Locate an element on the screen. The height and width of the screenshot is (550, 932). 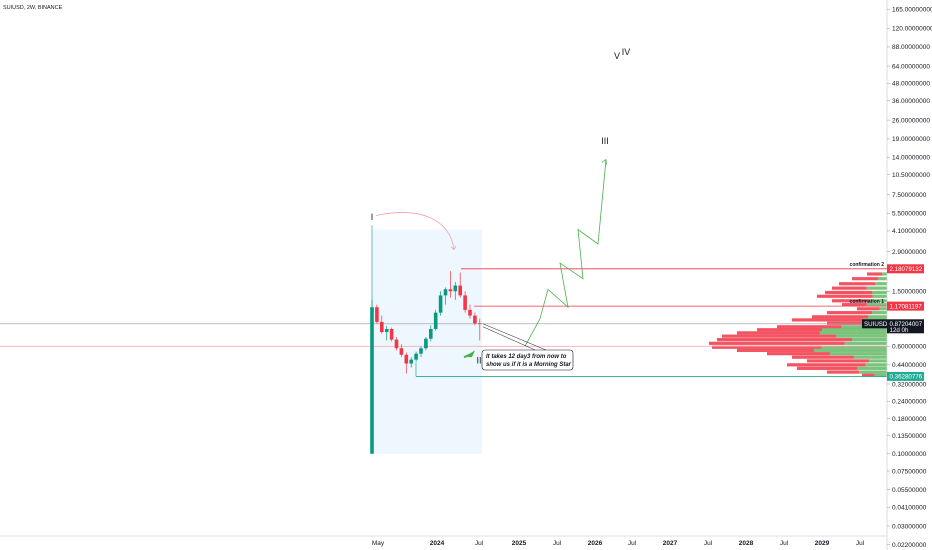
time-tick-label: May is located at coordinates (378, 543).